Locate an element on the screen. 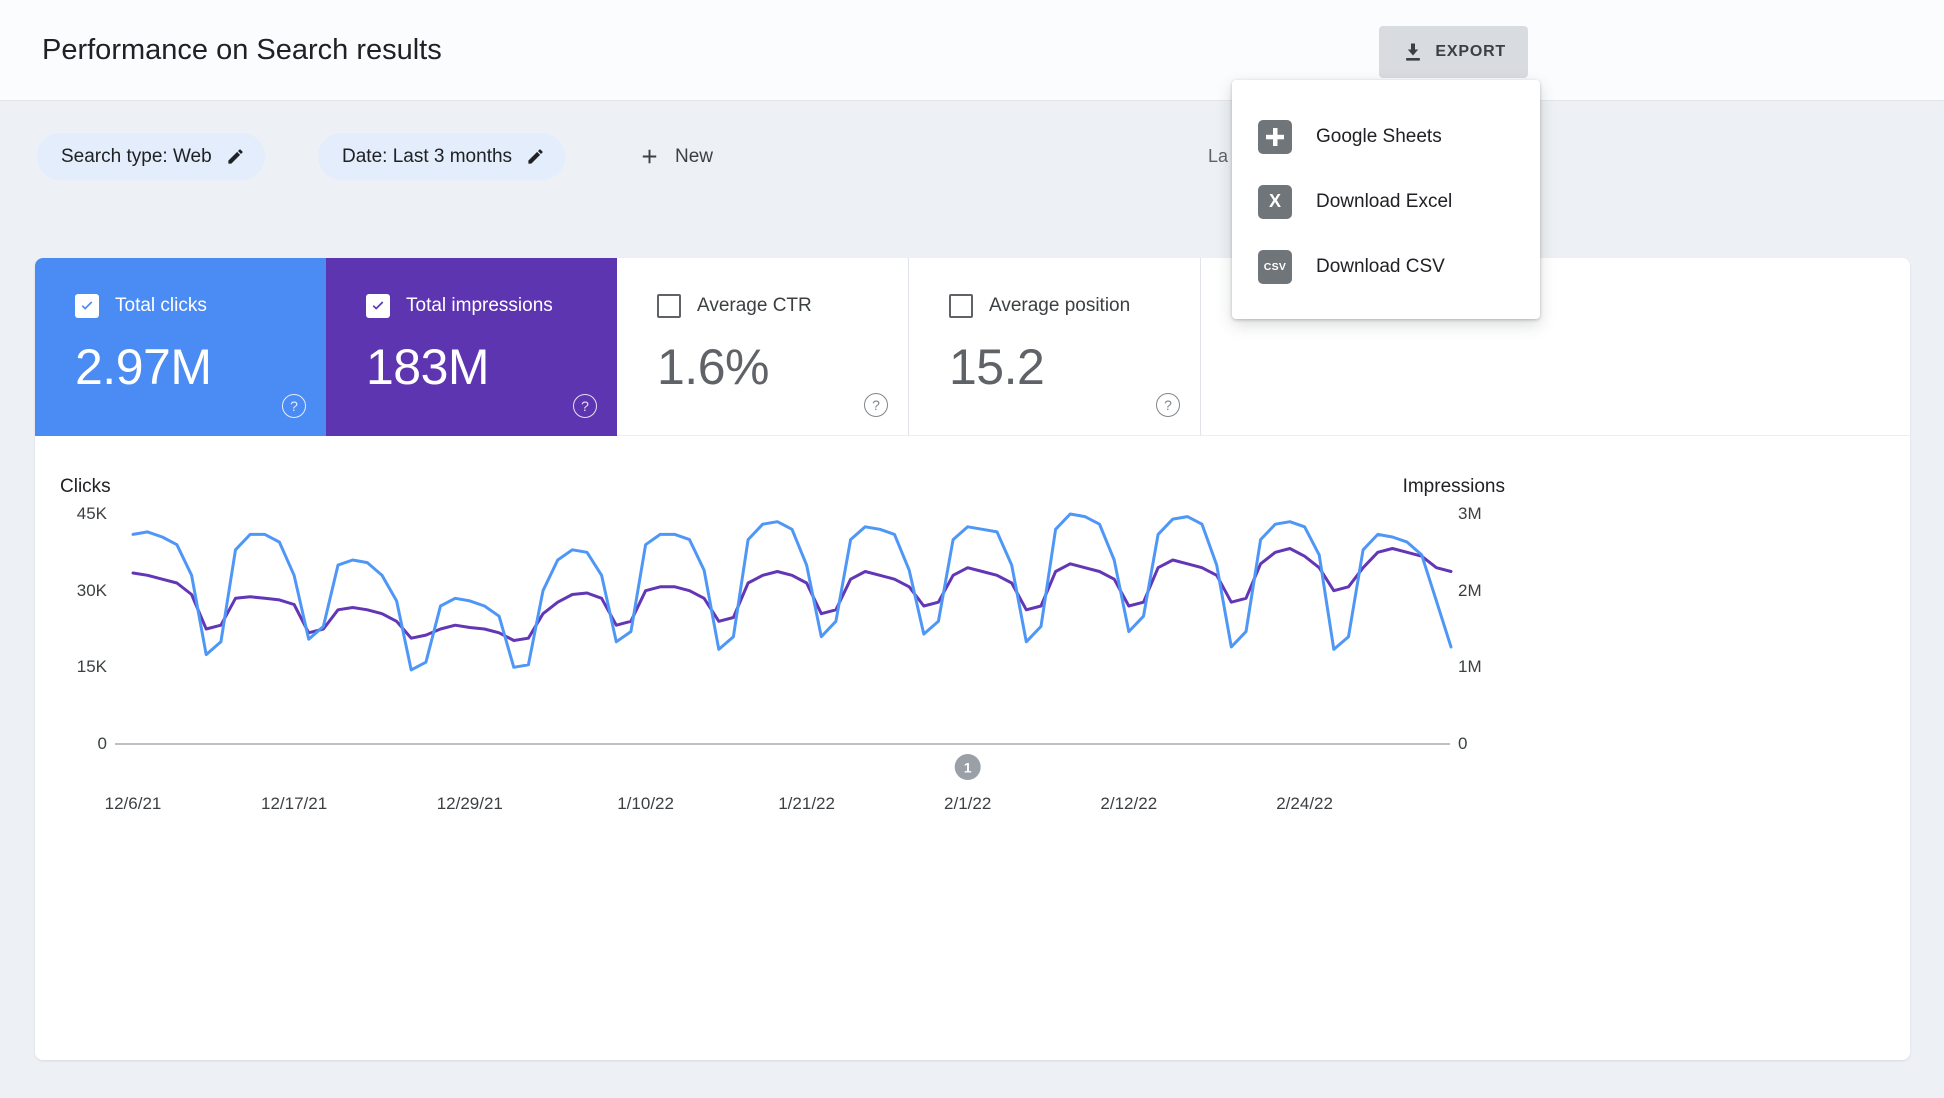 The width and height of the screenshot is (1944, 1098). filter-chip-date: Date: Last 3 months is located at coordinates (442, 156).